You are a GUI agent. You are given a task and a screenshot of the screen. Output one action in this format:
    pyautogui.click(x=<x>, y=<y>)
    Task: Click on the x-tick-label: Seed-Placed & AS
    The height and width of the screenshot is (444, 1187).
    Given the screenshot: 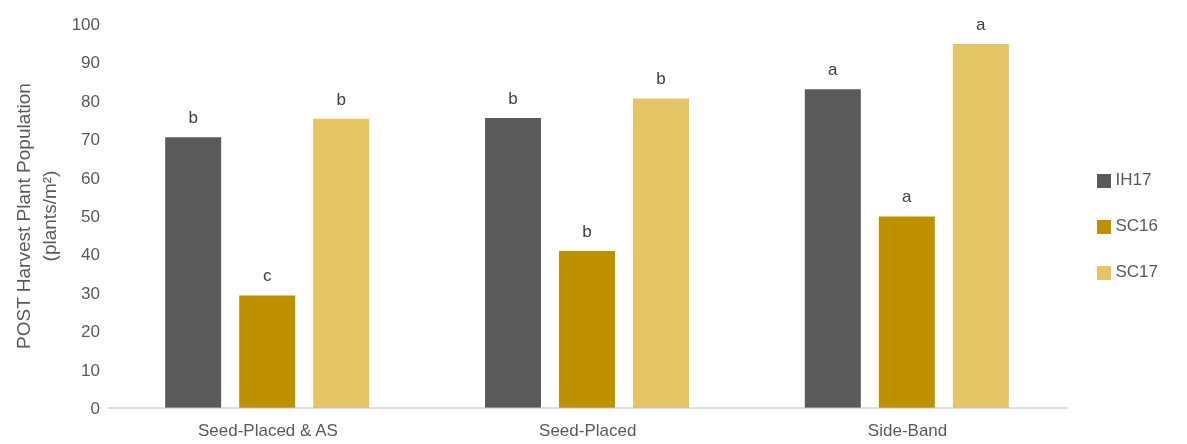 What is the action you would take?
    pyautogui.click(x=267, y=431)
    